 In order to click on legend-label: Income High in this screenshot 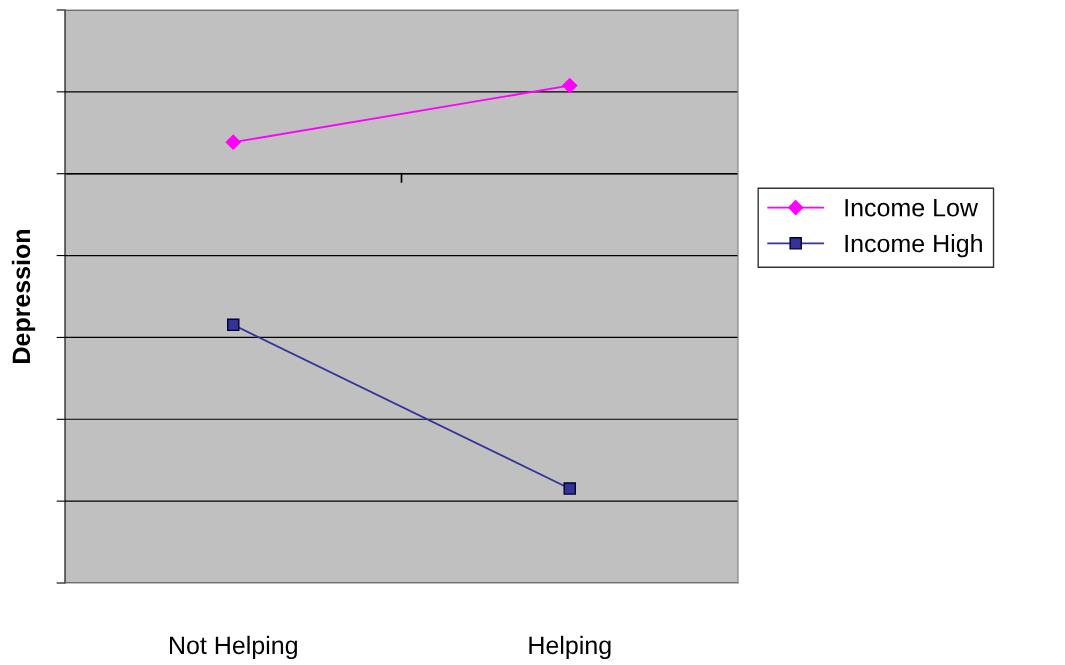, I will do `click(913, 245)`.